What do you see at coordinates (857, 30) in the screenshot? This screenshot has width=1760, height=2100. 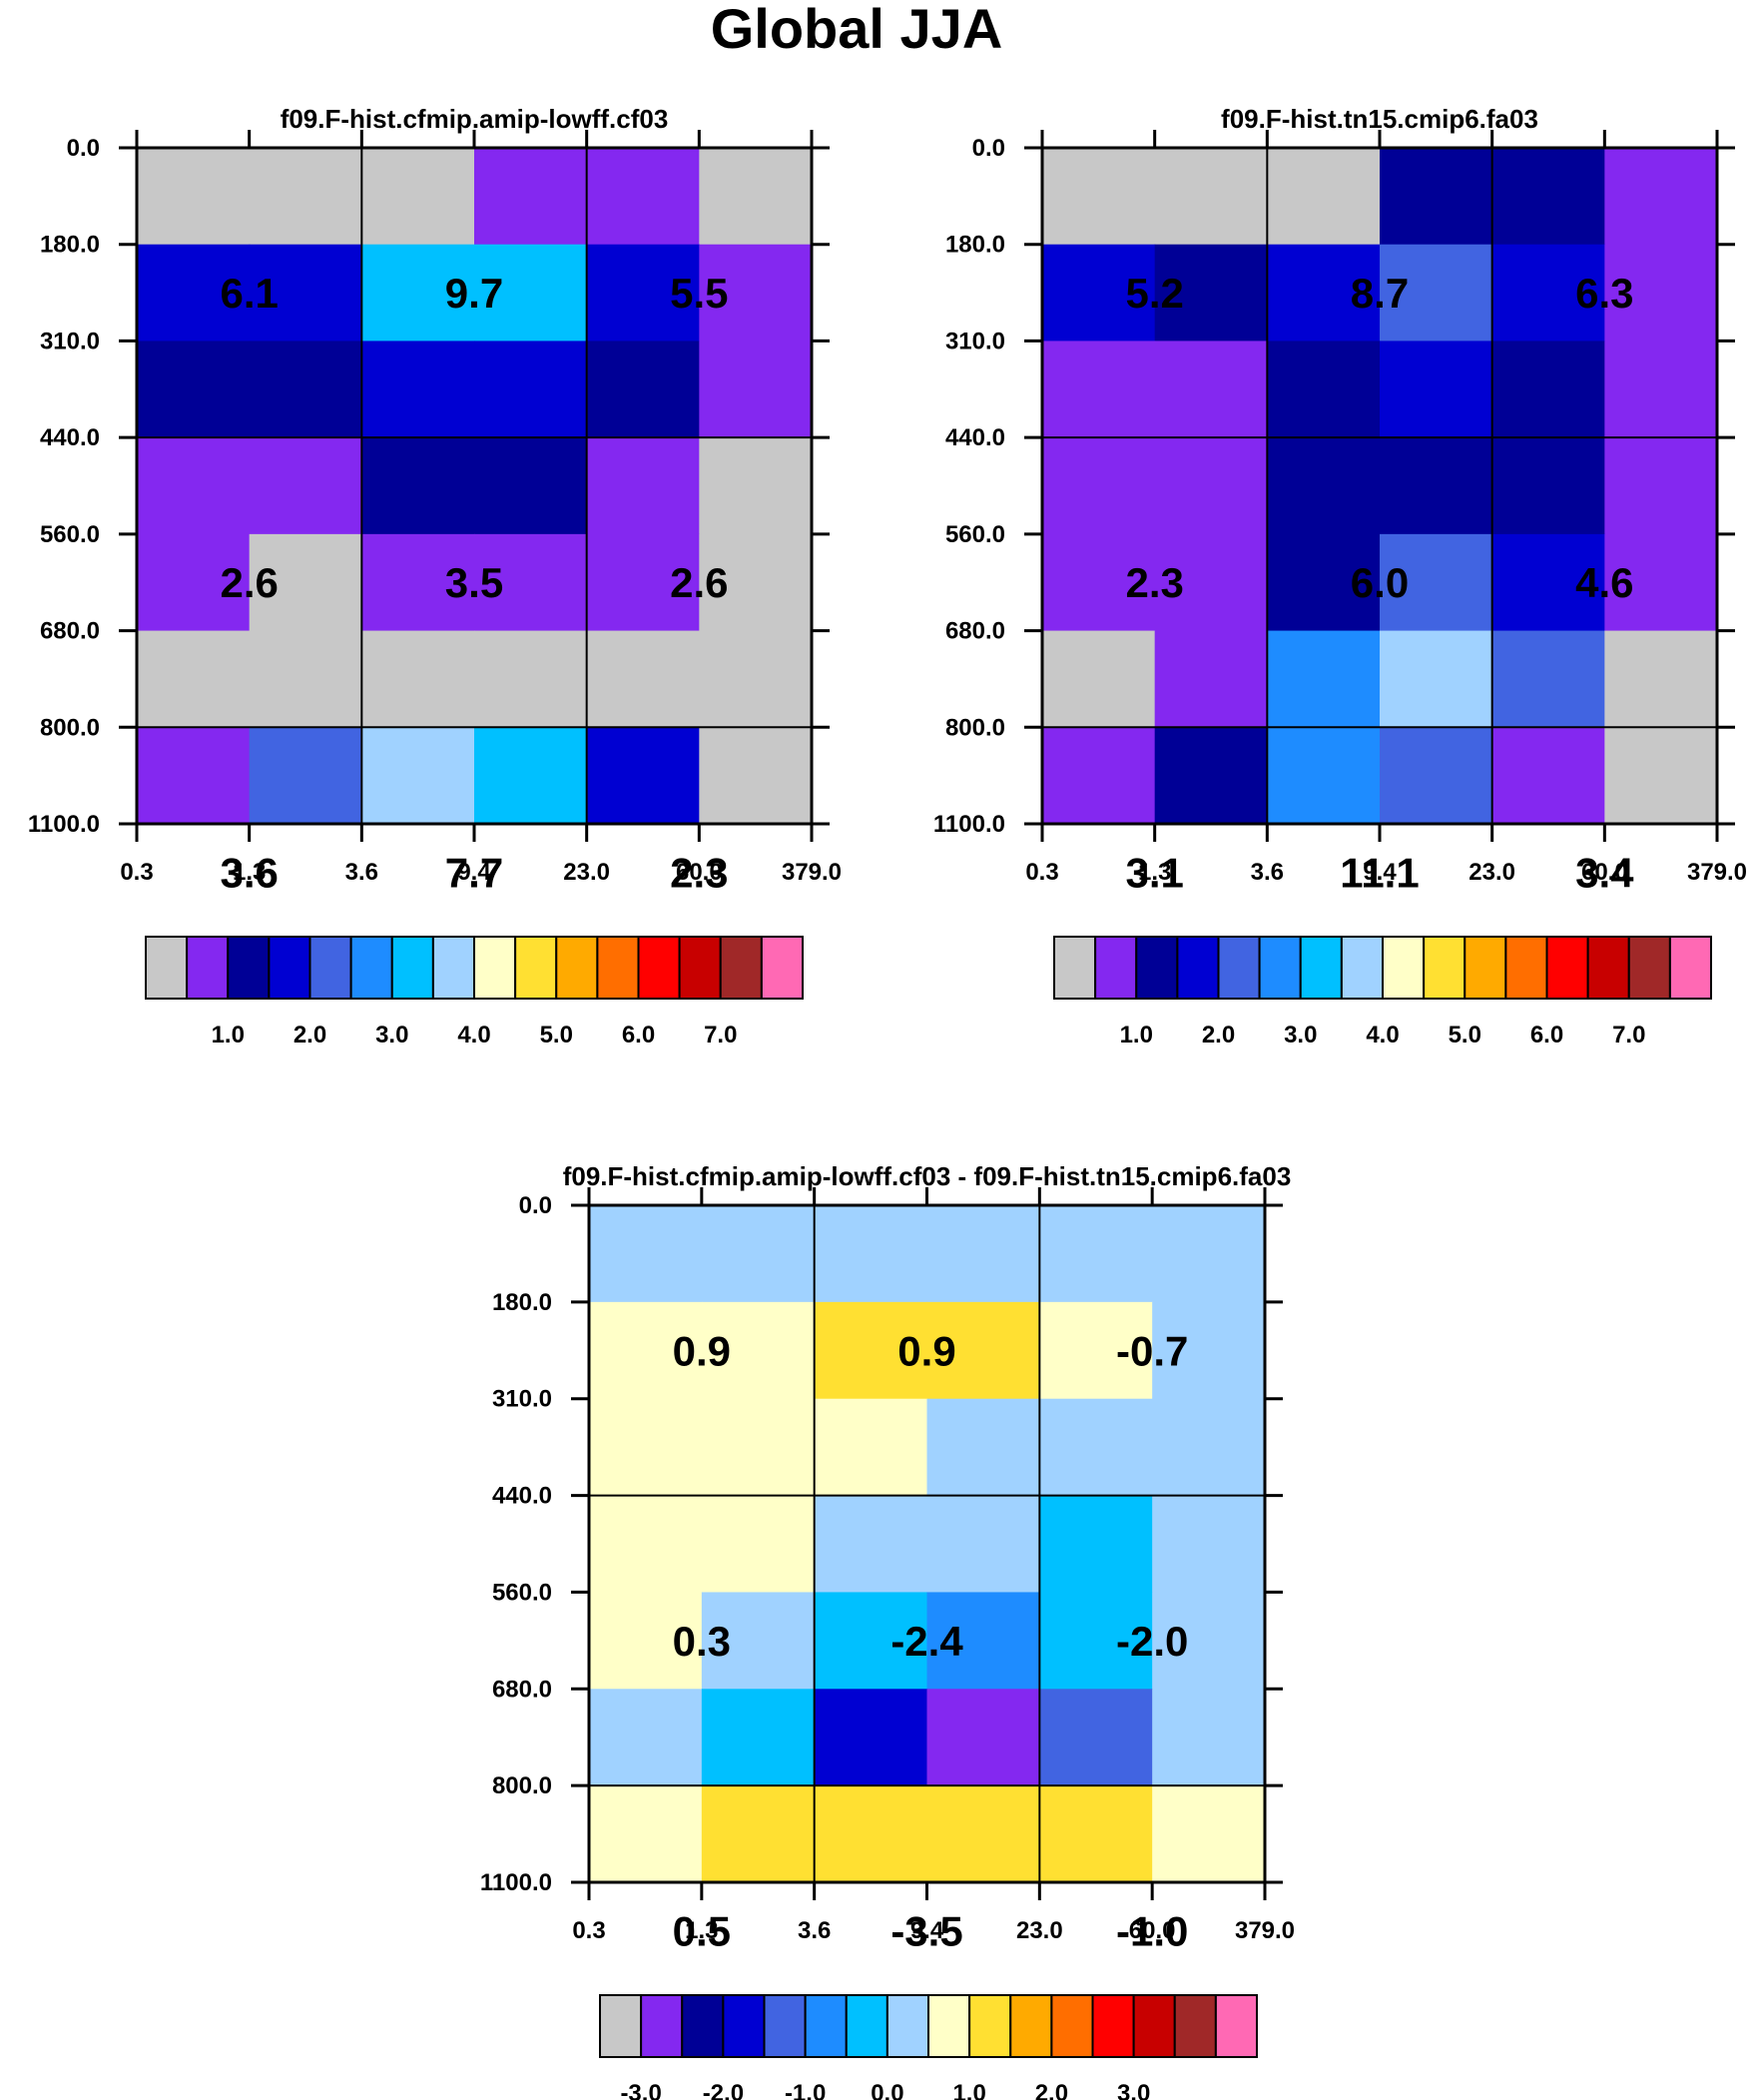 I see `figure-title: Global JJA` at bounding box center [857, 30].